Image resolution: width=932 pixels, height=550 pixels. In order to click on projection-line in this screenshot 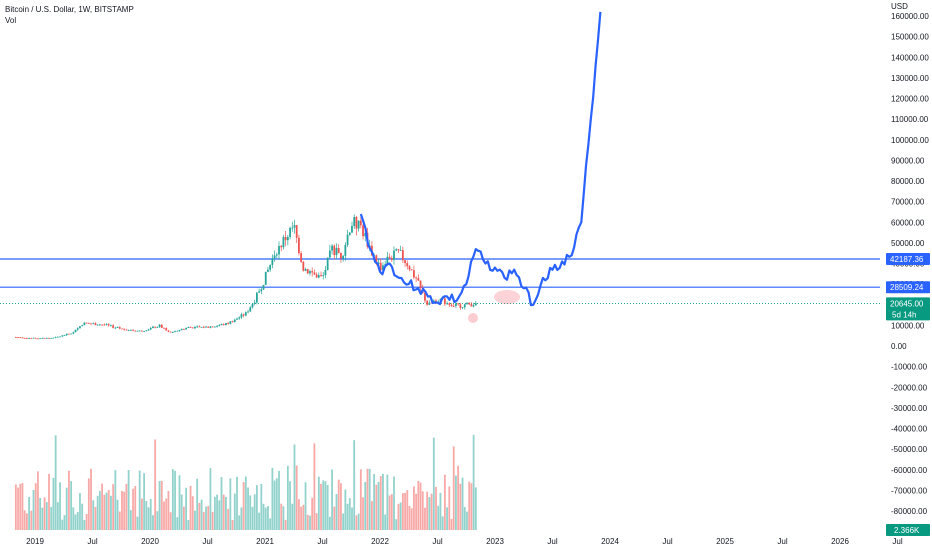, I will do `click(480, 159)`.